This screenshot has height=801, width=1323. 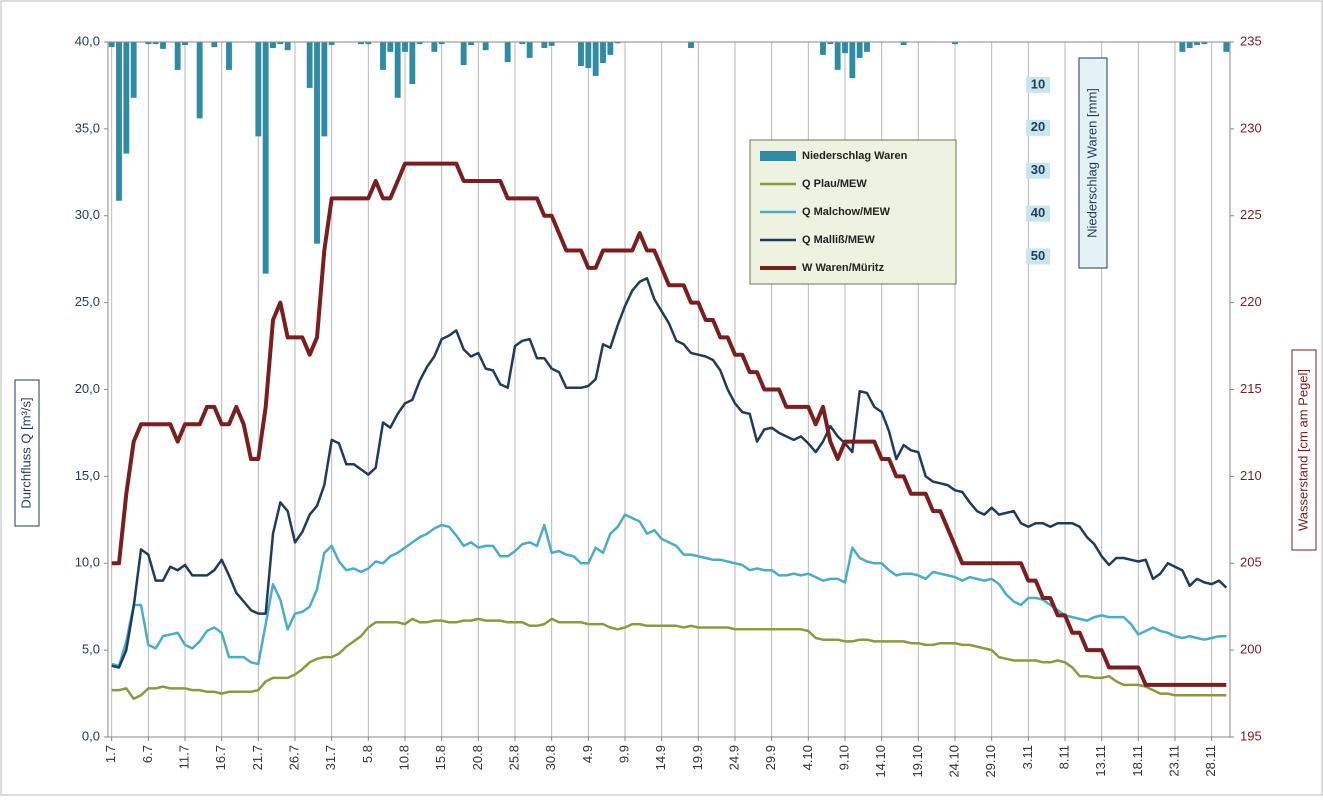 I want to click on y-tick-label: 35,0, so click(x=87, y=127).